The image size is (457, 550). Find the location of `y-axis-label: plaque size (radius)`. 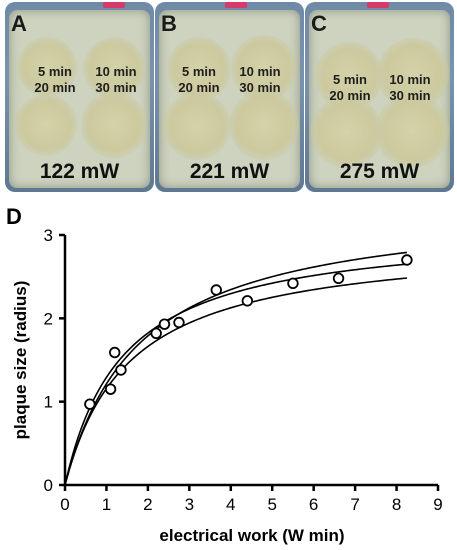

y-axis-label: plaque size (radius) is located at coordinates (20, 360).